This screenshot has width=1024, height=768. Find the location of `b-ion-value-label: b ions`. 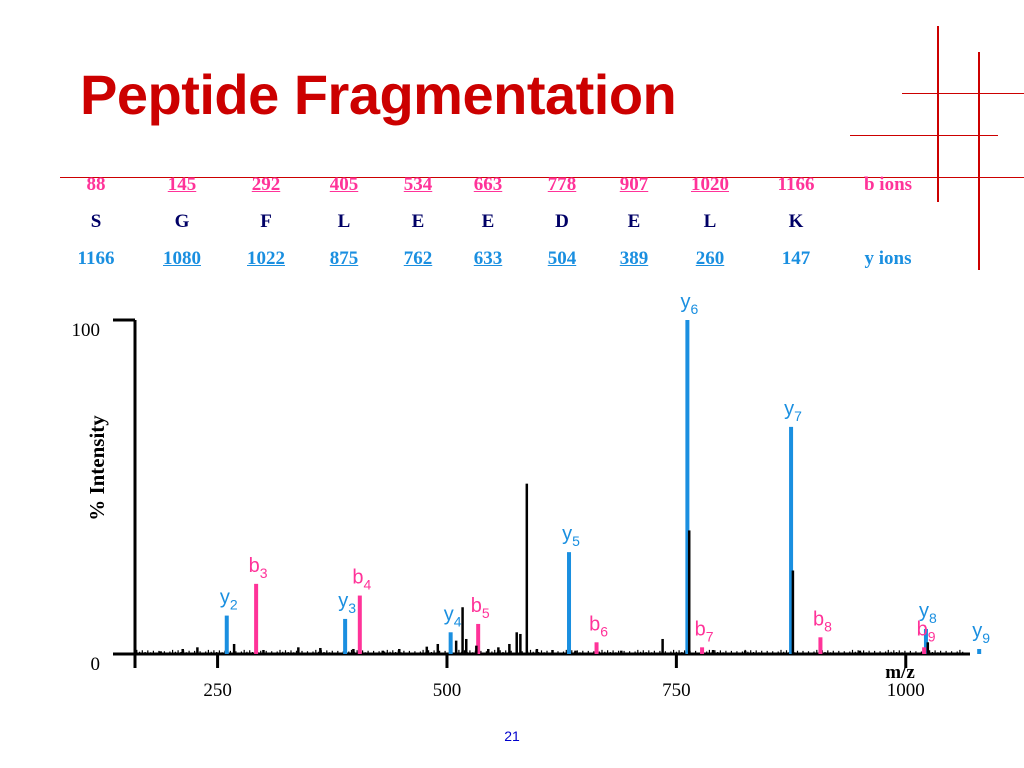

b-ion-value-label: b ions is located at coordinates (888, 184).